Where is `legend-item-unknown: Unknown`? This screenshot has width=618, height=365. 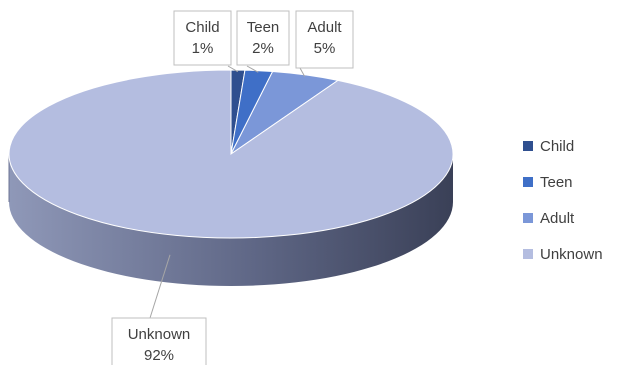 legend-item-unknown: Unknown is located at coordinates (563, 254).